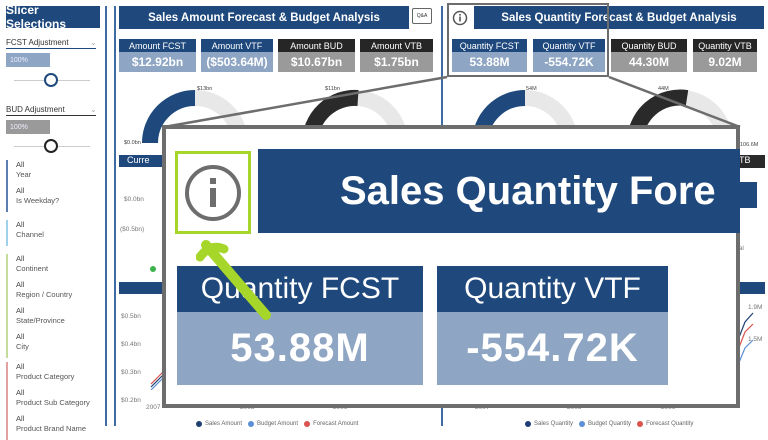  I want to click on status-dot, so click(153, 269).